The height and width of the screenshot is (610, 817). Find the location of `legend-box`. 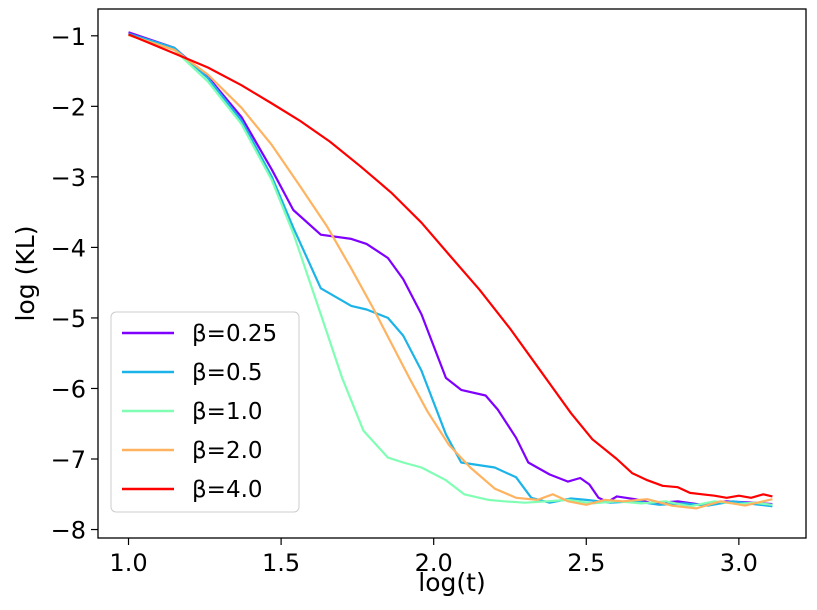

legend-box is located at coordinates (205, 412).